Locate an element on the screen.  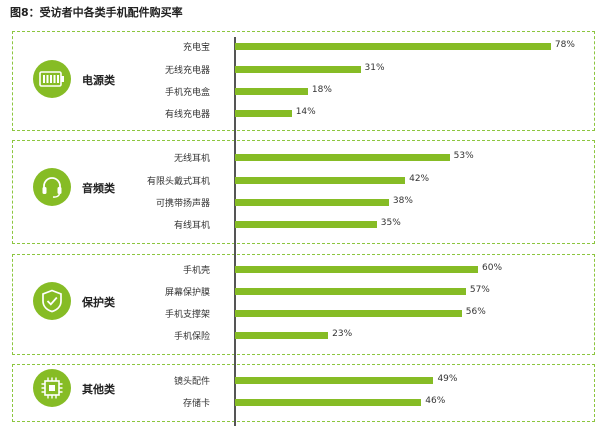
value-label: 46% is located at coordinates (435, 401).